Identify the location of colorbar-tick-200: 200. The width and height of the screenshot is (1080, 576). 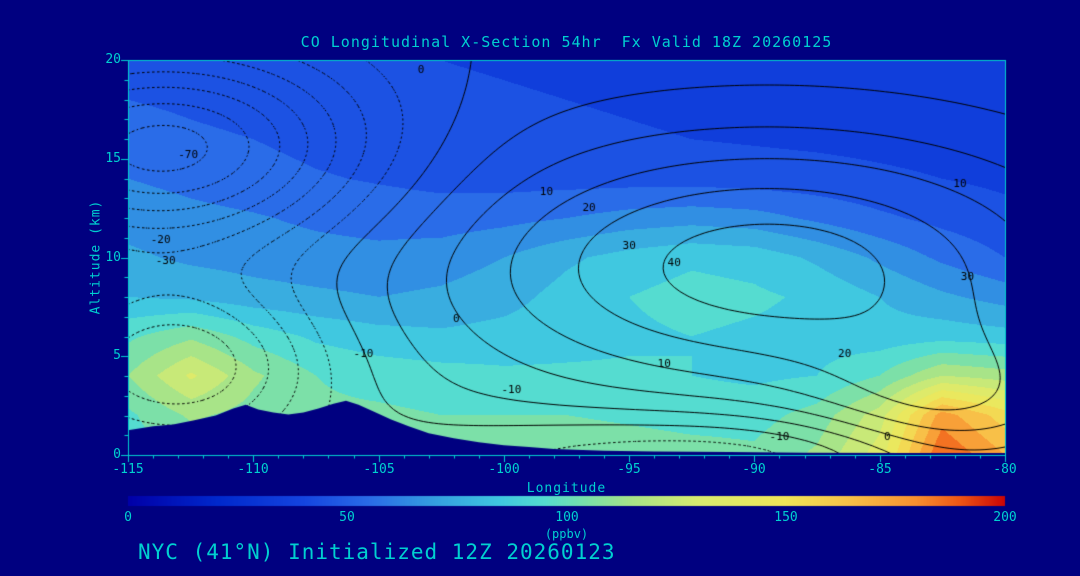
(1005, 517).